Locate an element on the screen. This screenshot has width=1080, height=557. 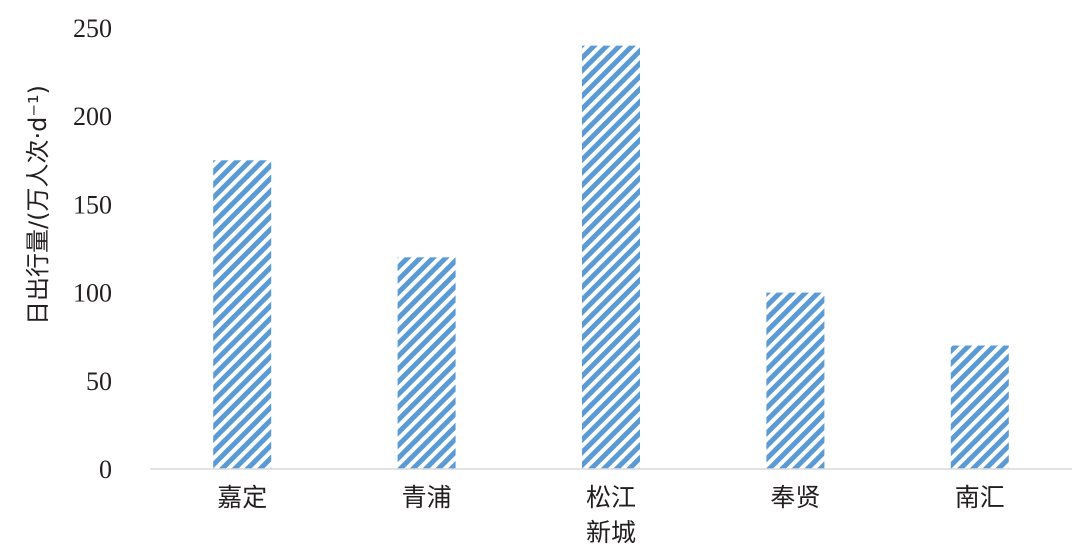
x-tick-label: 奉贤 is located at coordinates (795, 497).